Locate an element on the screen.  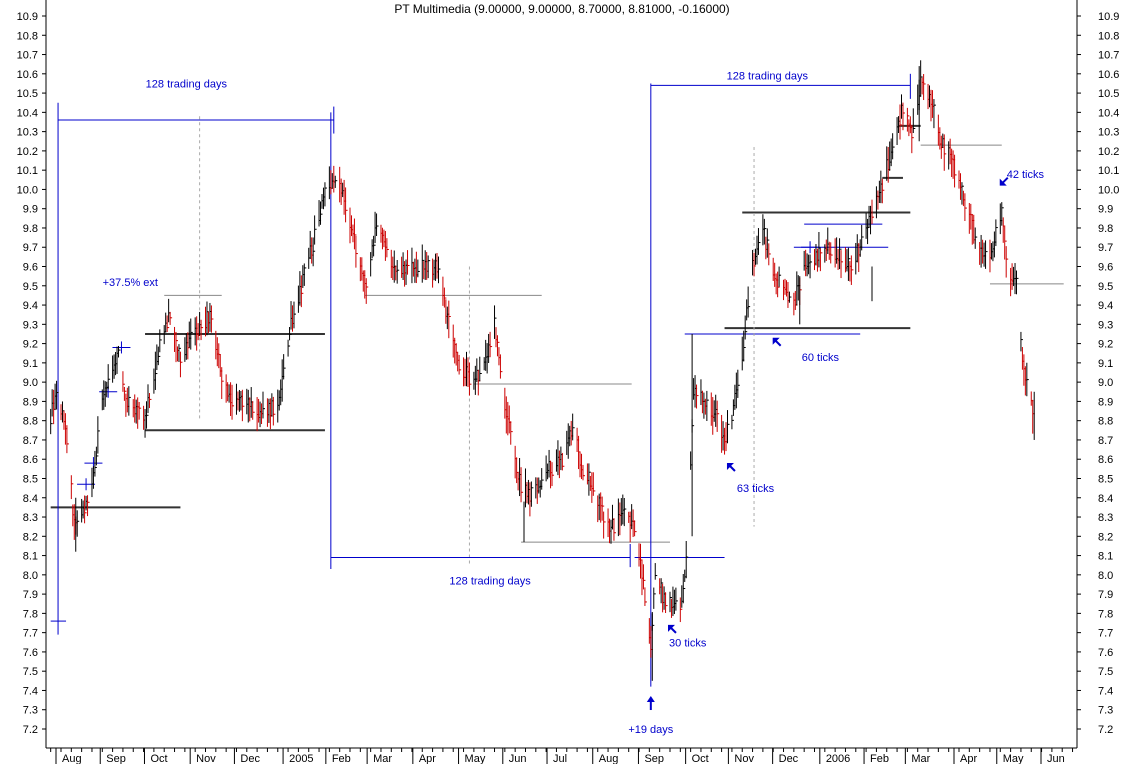
y-tick-label-right: 7.5 is located at coordinates (1105, 672).